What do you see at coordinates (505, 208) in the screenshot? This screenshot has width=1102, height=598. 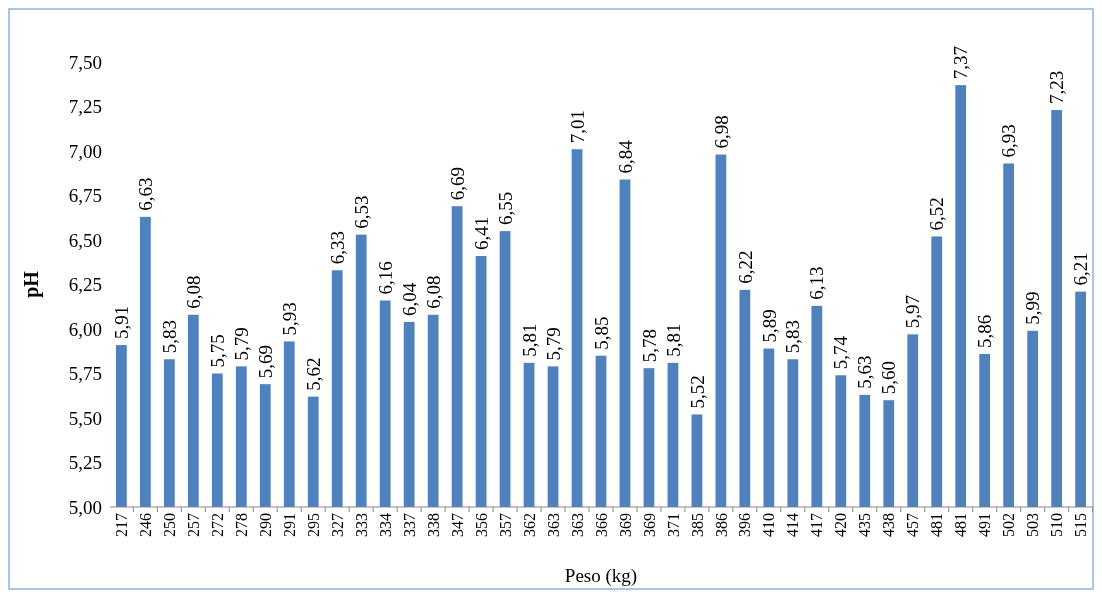 I see `data-label: 6,55` at bounding box center [505, 208].